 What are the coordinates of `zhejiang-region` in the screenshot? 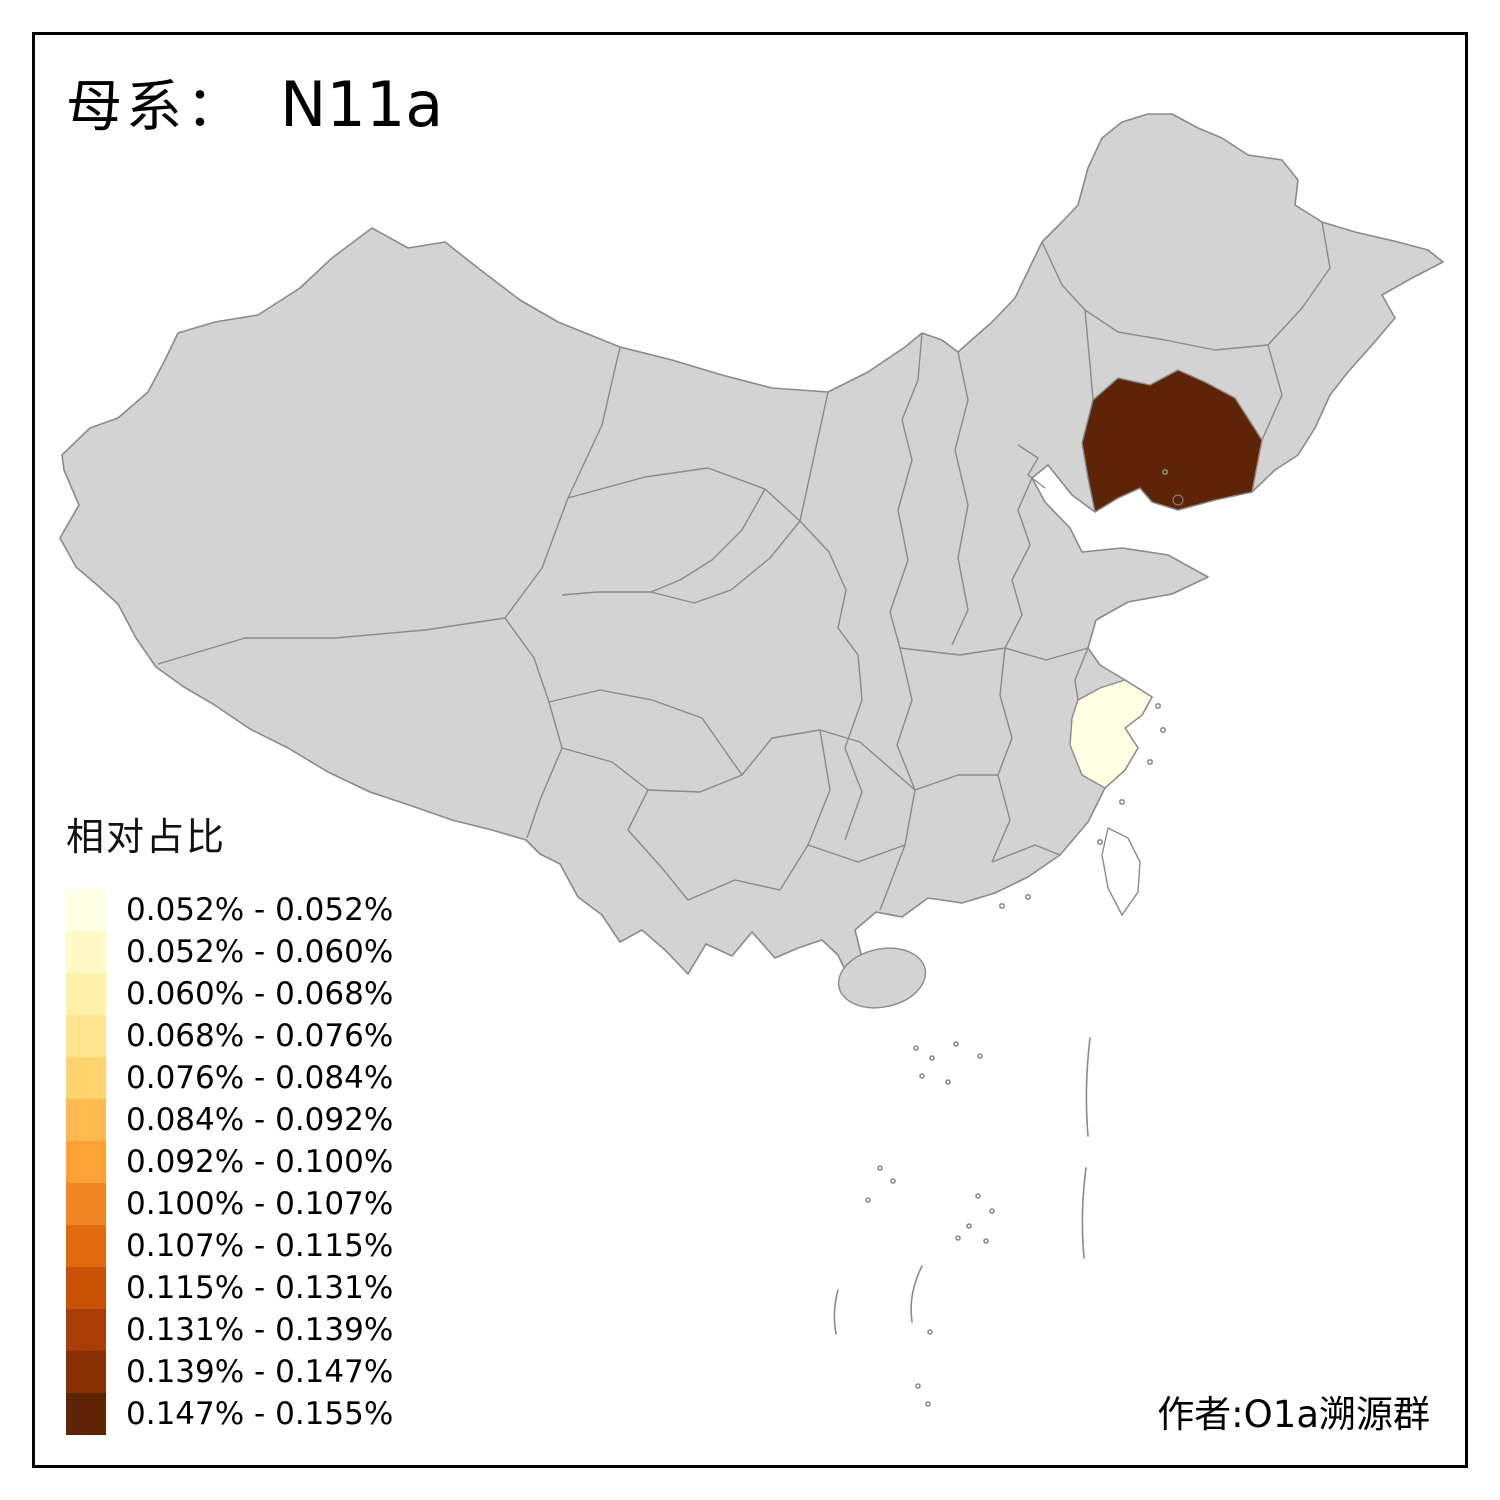 It's located at (1111, 734).